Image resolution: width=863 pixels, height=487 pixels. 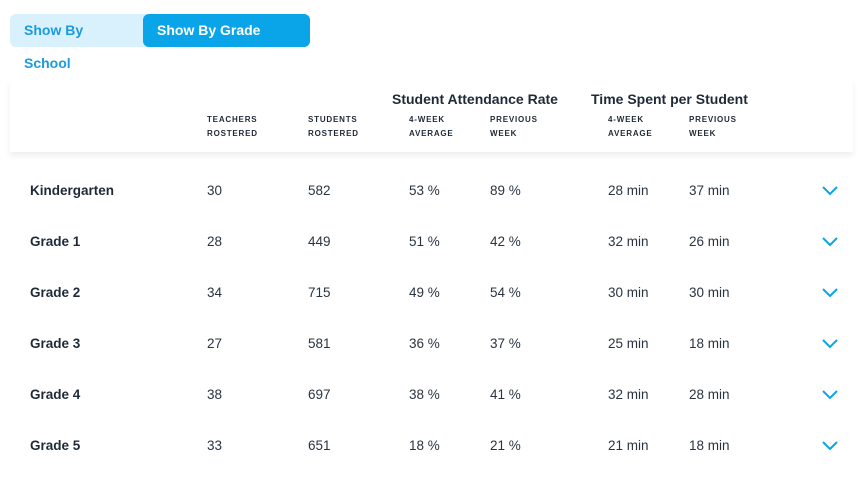 I want to click on header-attendance-previous: Previous Week, so click(x=514, y=127).